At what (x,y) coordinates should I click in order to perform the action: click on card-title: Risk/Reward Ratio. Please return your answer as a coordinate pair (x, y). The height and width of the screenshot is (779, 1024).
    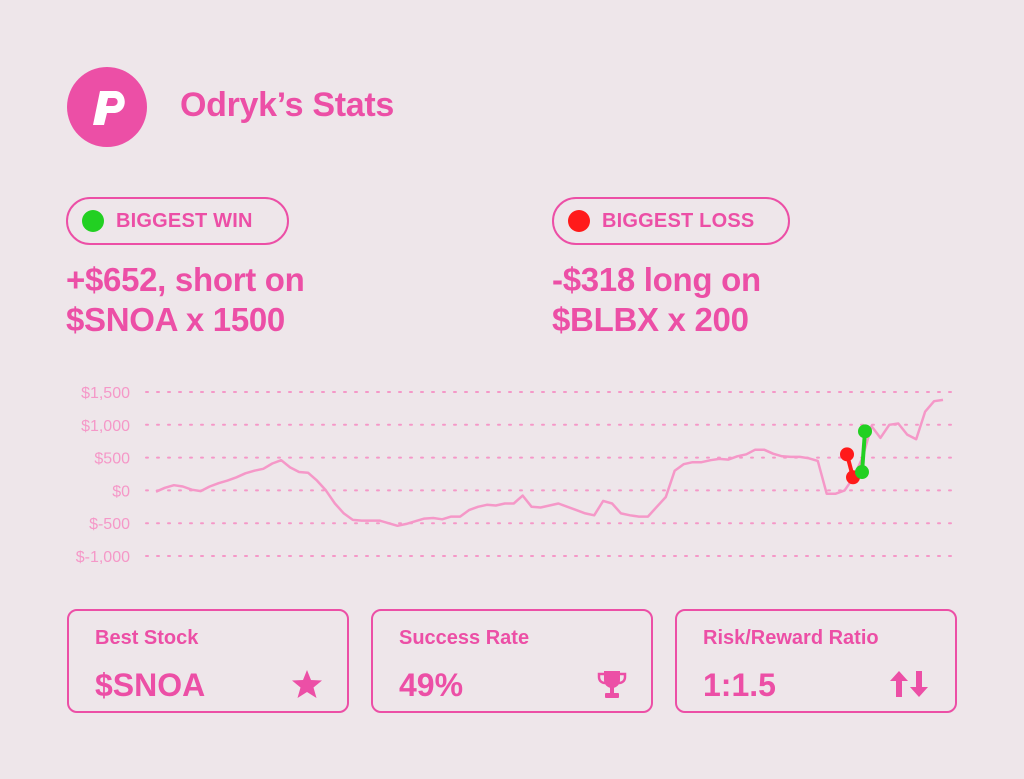
    Looking at the image, I should click on (791, 638).